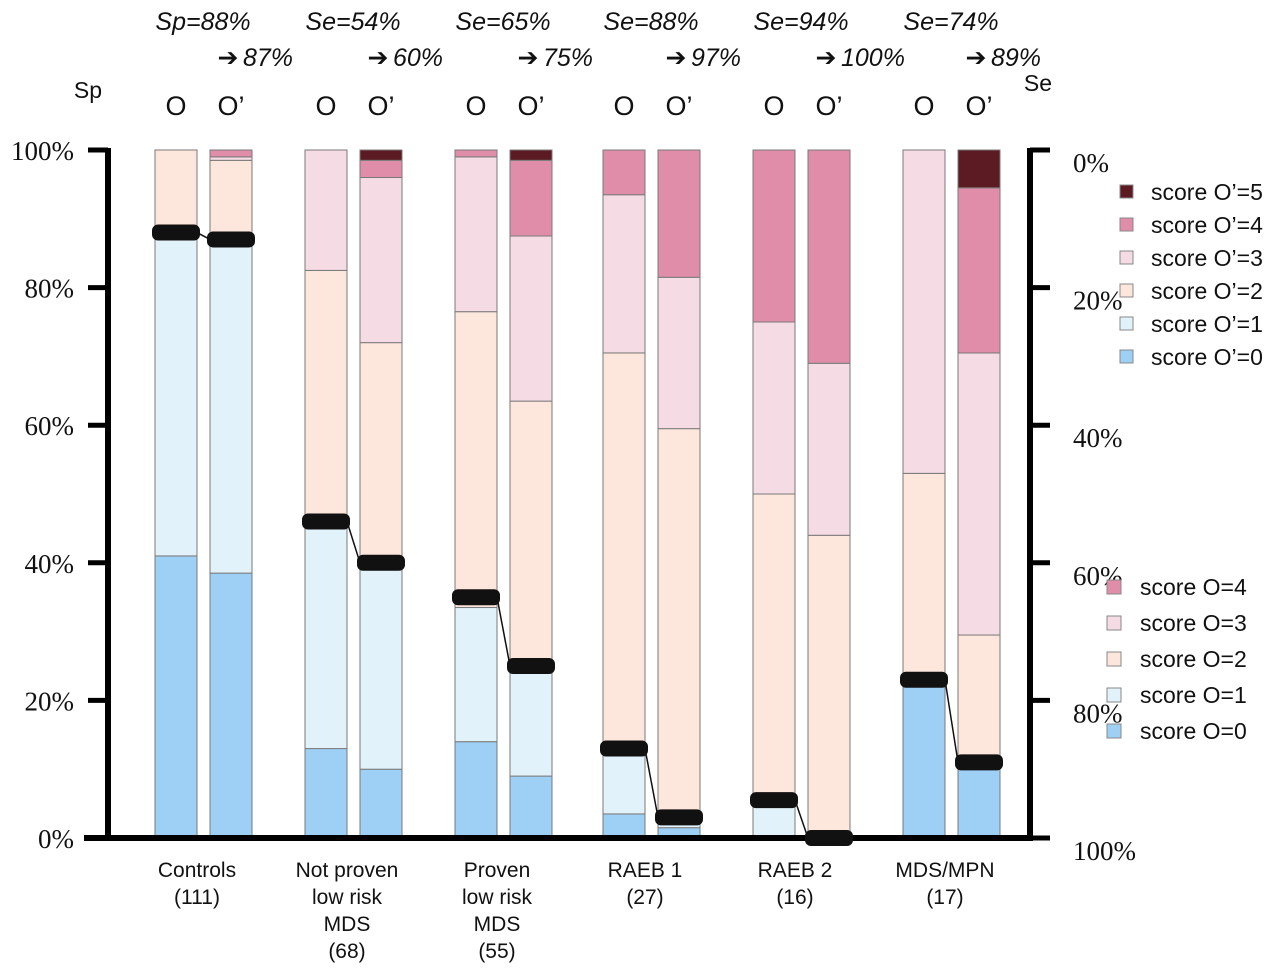  I want to click on left-tick-label: 0%, so click(56, 839).